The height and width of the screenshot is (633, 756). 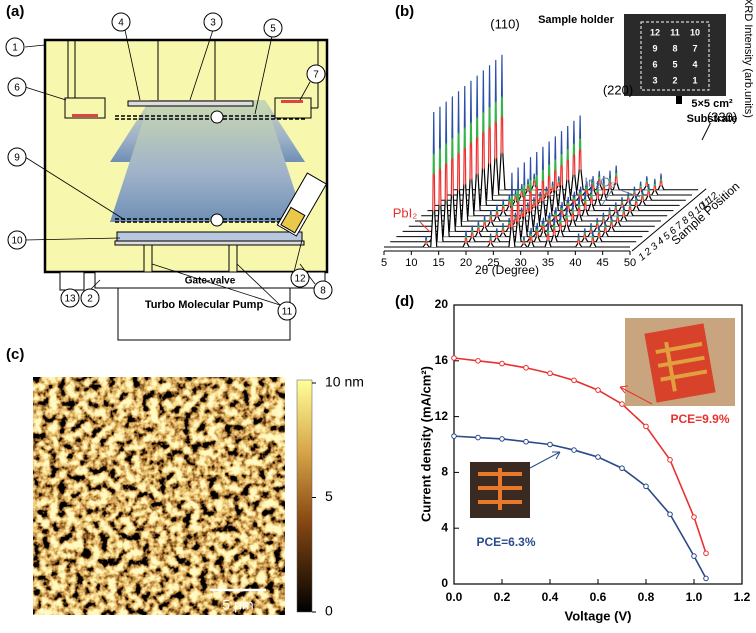 What do you see at coordinates (686, 221) in the screenshot?
I see `sample-tick-label: 8` at bounding box center [686, 221].